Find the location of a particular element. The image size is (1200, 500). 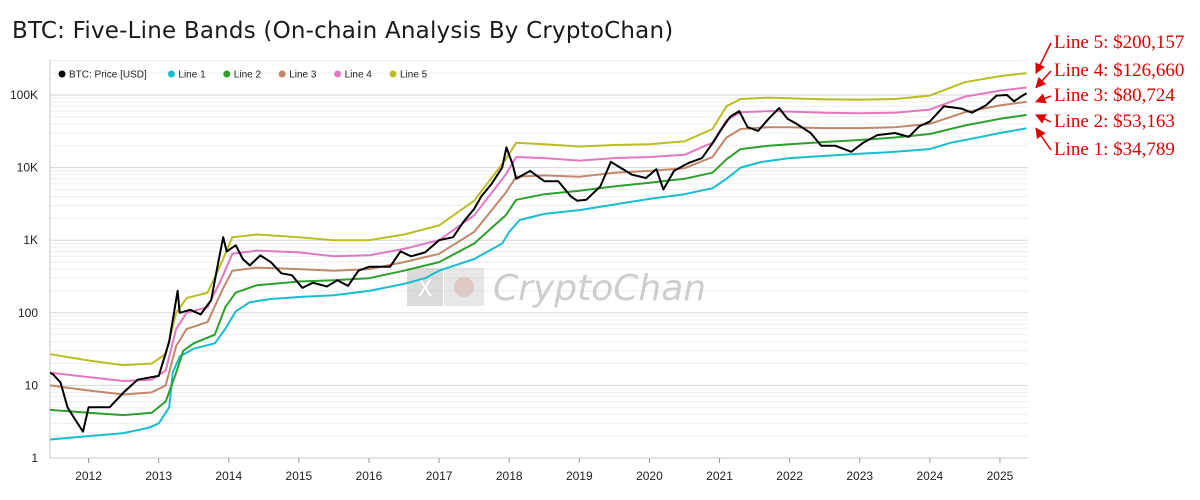

x-tick-label: 2020 is located at coordinates (649, 476).